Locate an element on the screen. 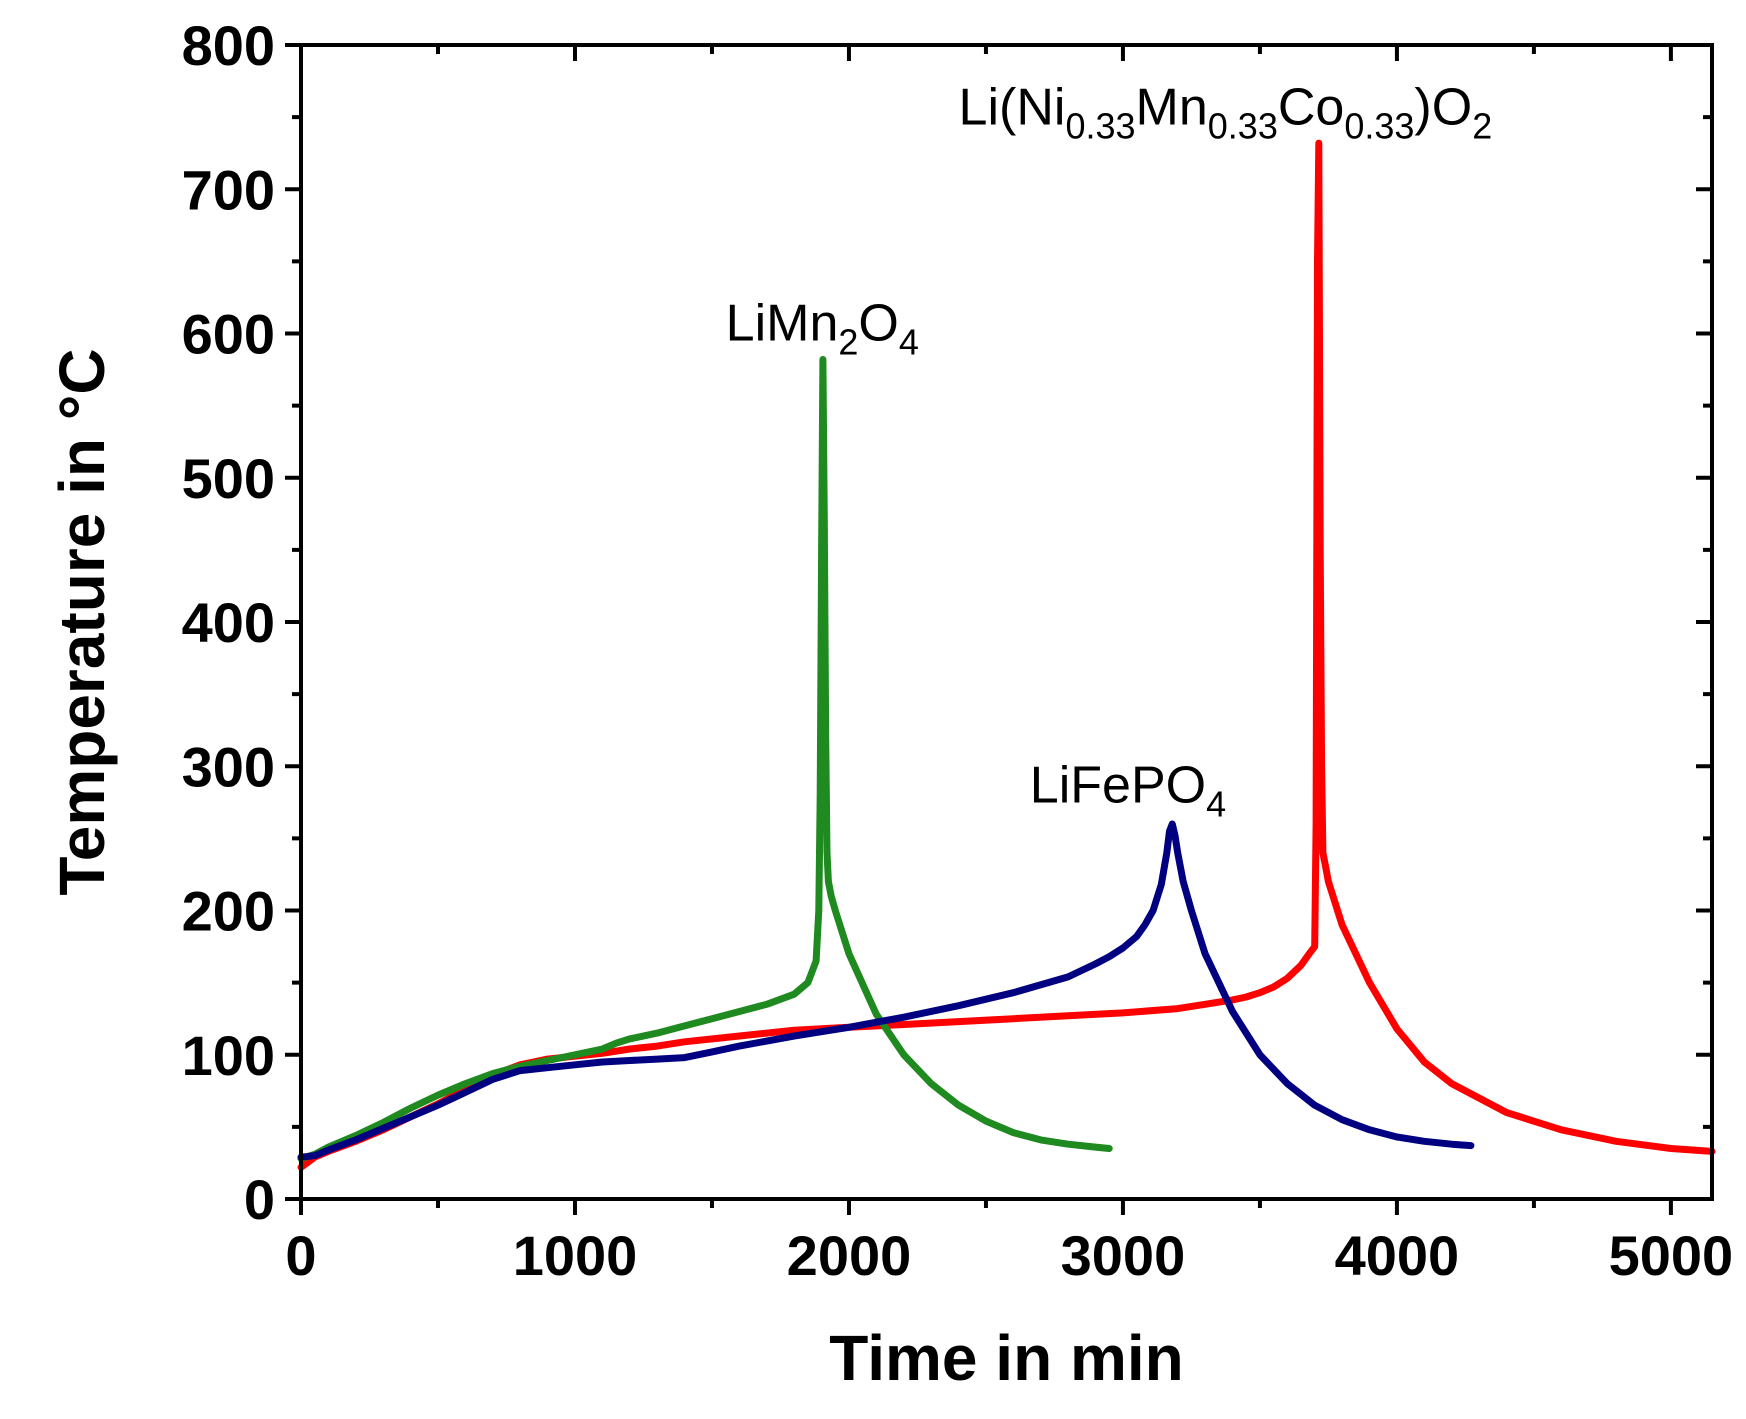 The height and width of the screenshot is (1419, 1746). y-tick-label: 0 is located at coordinates (259, 1199).